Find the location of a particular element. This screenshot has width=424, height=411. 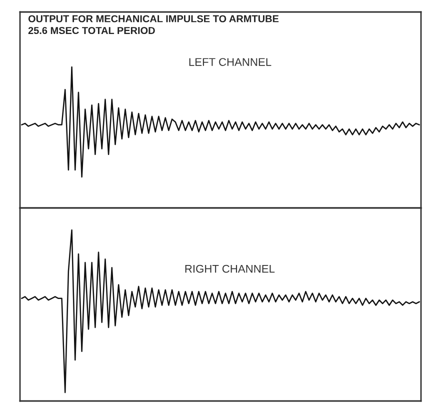

annotation: RIGHT CHANNEL is located at coordinates (230, 268).